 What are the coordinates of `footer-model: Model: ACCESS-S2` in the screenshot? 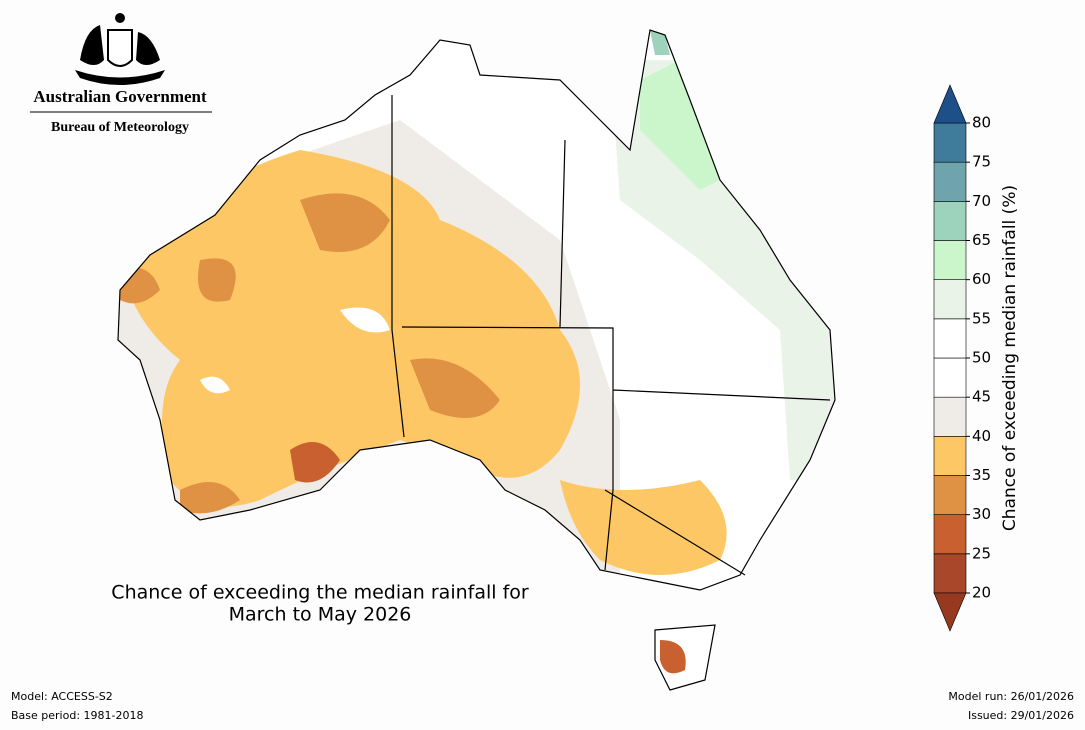 It's located at (62, 696).